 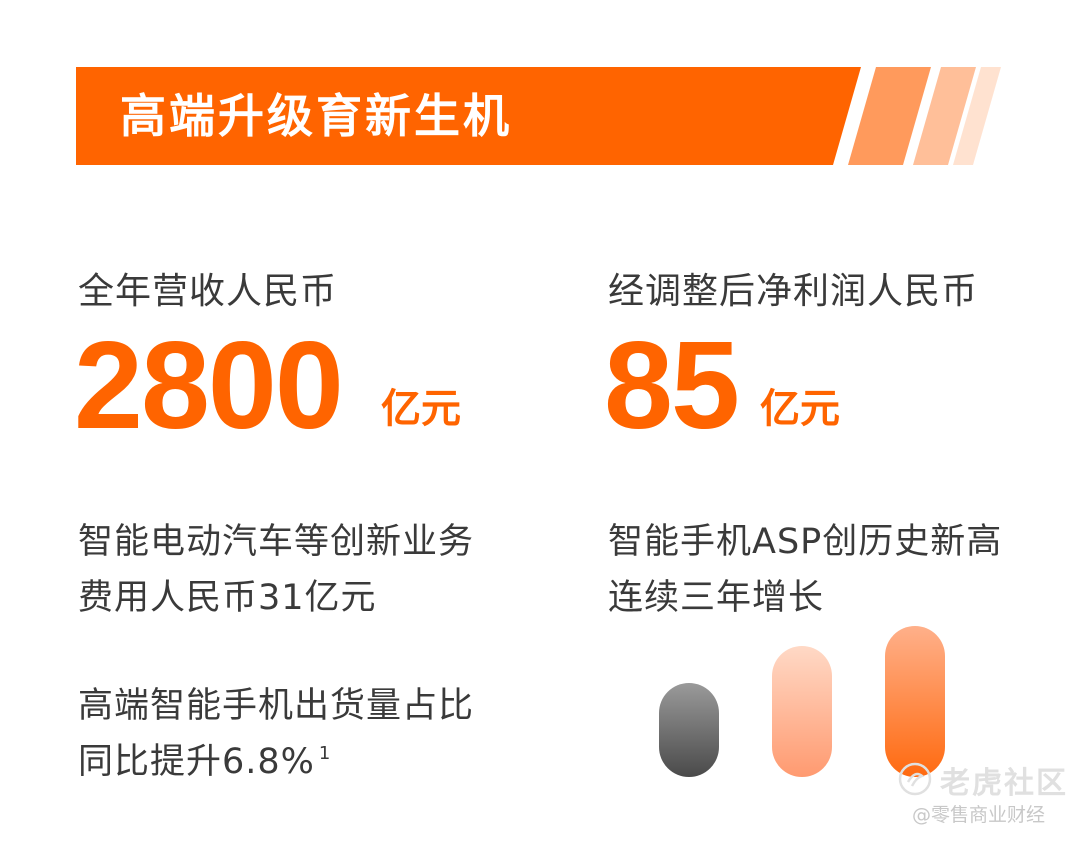 I want to click on growth-bar-2-icon, so click(x=802, y=711).